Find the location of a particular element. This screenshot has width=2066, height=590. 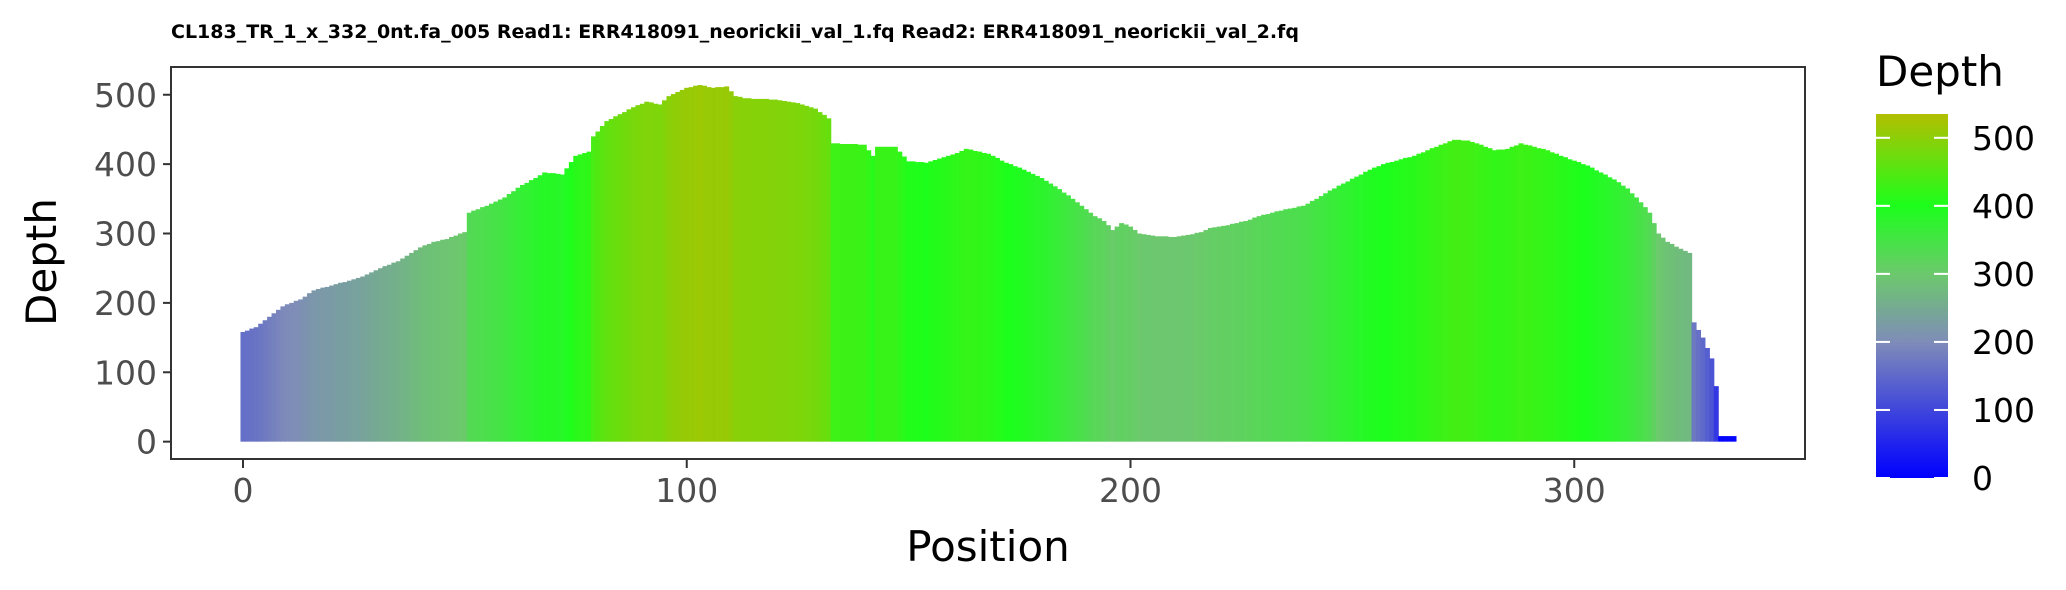

legend-break-label: 300 is located at coordinates (2003, 274).